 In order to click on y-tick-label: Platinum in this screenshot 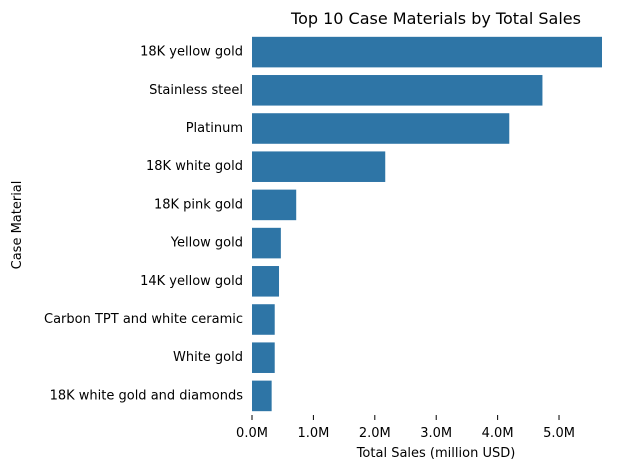, I will do `click(214, 128)`.